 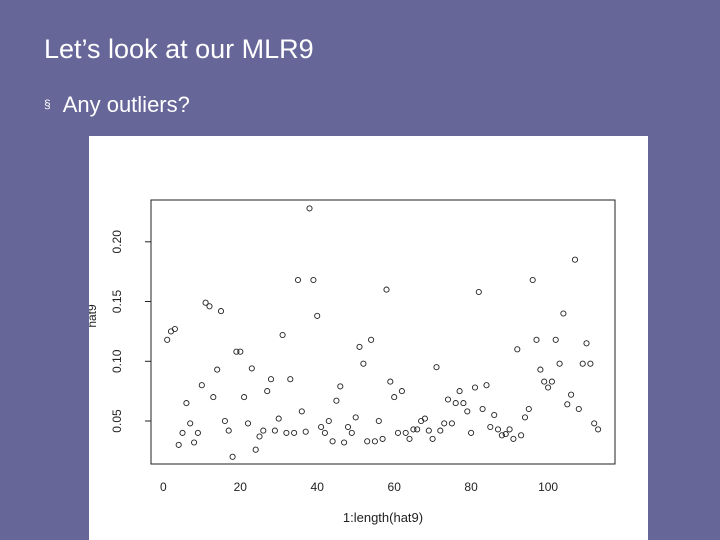 What do you see at coordinates (94, 316) in the screenshot?
I see `y-axis-label: hat9` at bounding box center [94, 316].